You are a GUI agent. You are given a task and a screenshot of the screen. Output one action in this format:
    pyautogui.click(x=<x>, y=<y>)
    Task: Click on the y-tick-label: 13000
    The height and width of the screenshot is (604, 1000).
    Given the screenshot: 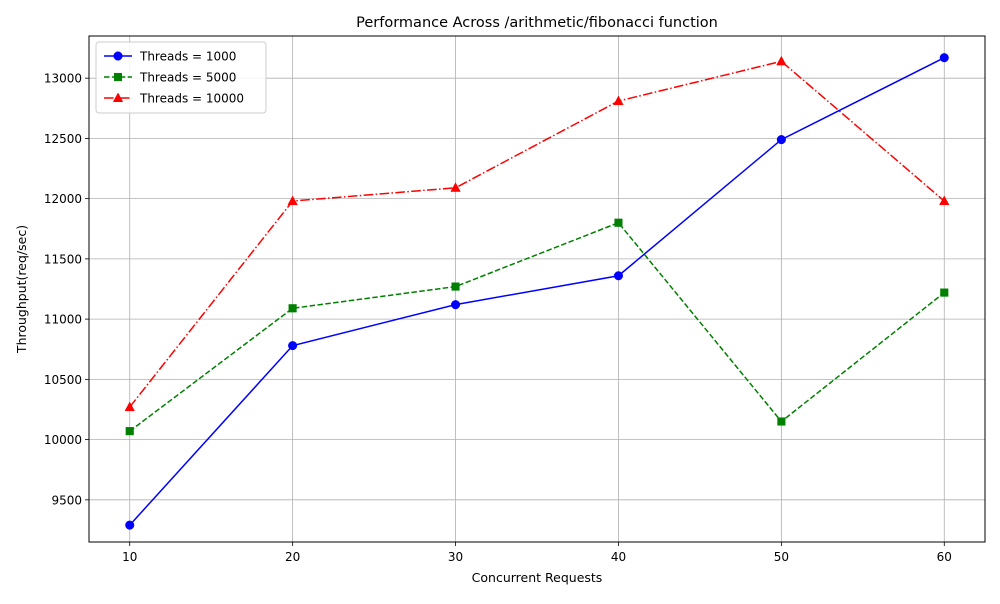 What is the action you would take?
    pyautogui.click(x=63, y=79)
    